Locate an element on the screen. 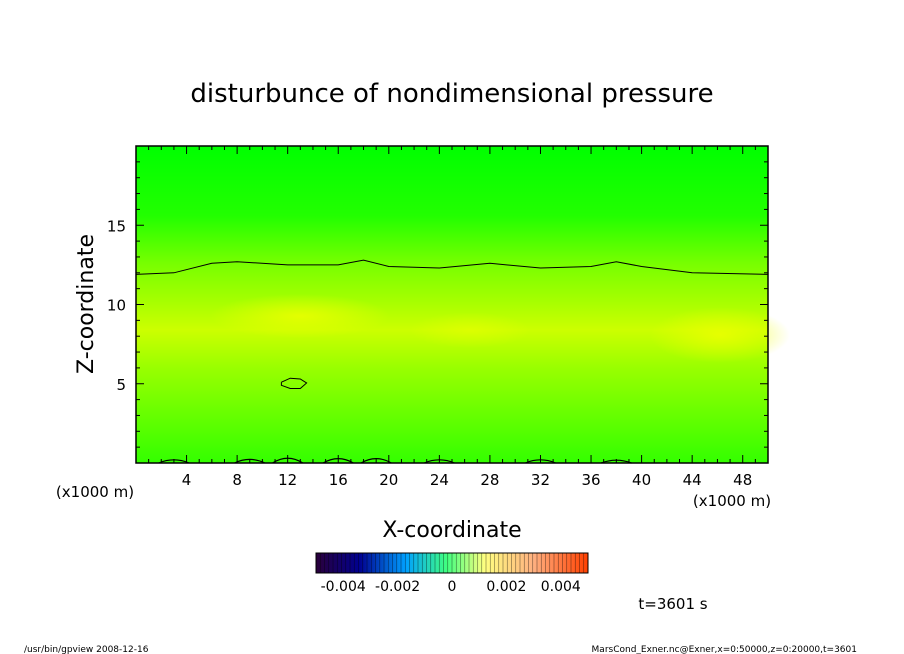 This screenshot has height=654, width=904. y-tick-label: 5 is located at coordinates (121, 385).